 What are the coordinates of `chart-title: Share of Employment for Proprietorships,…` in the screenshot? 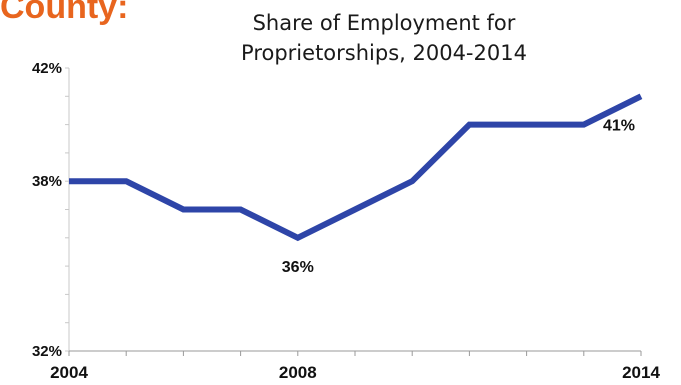 It's located at (384, 38).